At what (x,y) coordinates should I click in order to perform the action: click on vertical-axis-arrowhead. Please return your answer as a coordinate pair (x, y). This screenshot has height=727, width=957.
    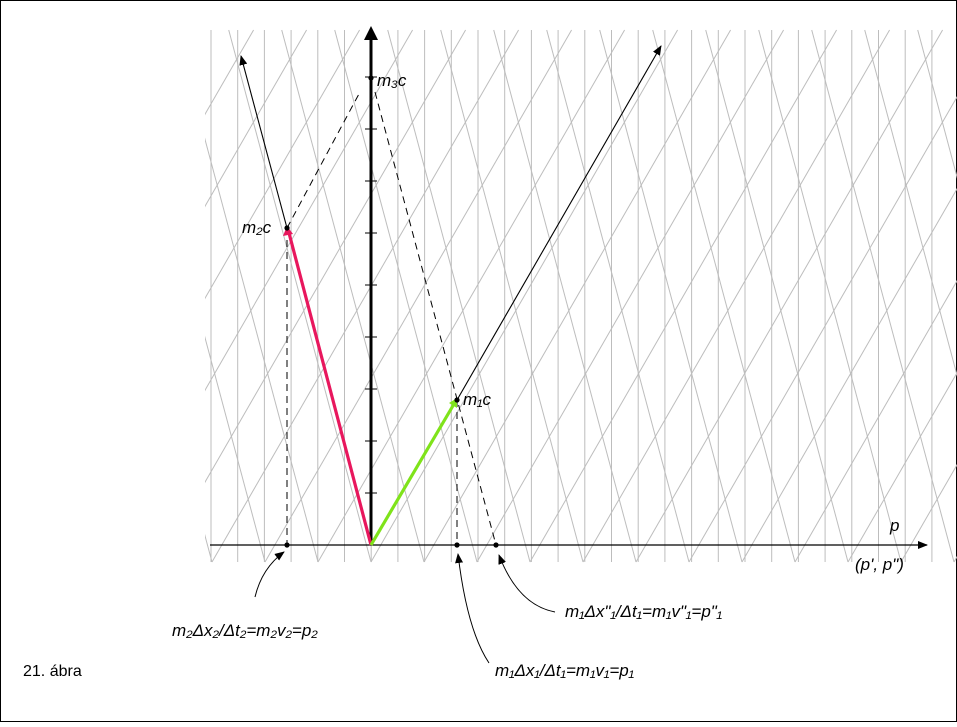
    Looking at the image, I should click on (371, 33).